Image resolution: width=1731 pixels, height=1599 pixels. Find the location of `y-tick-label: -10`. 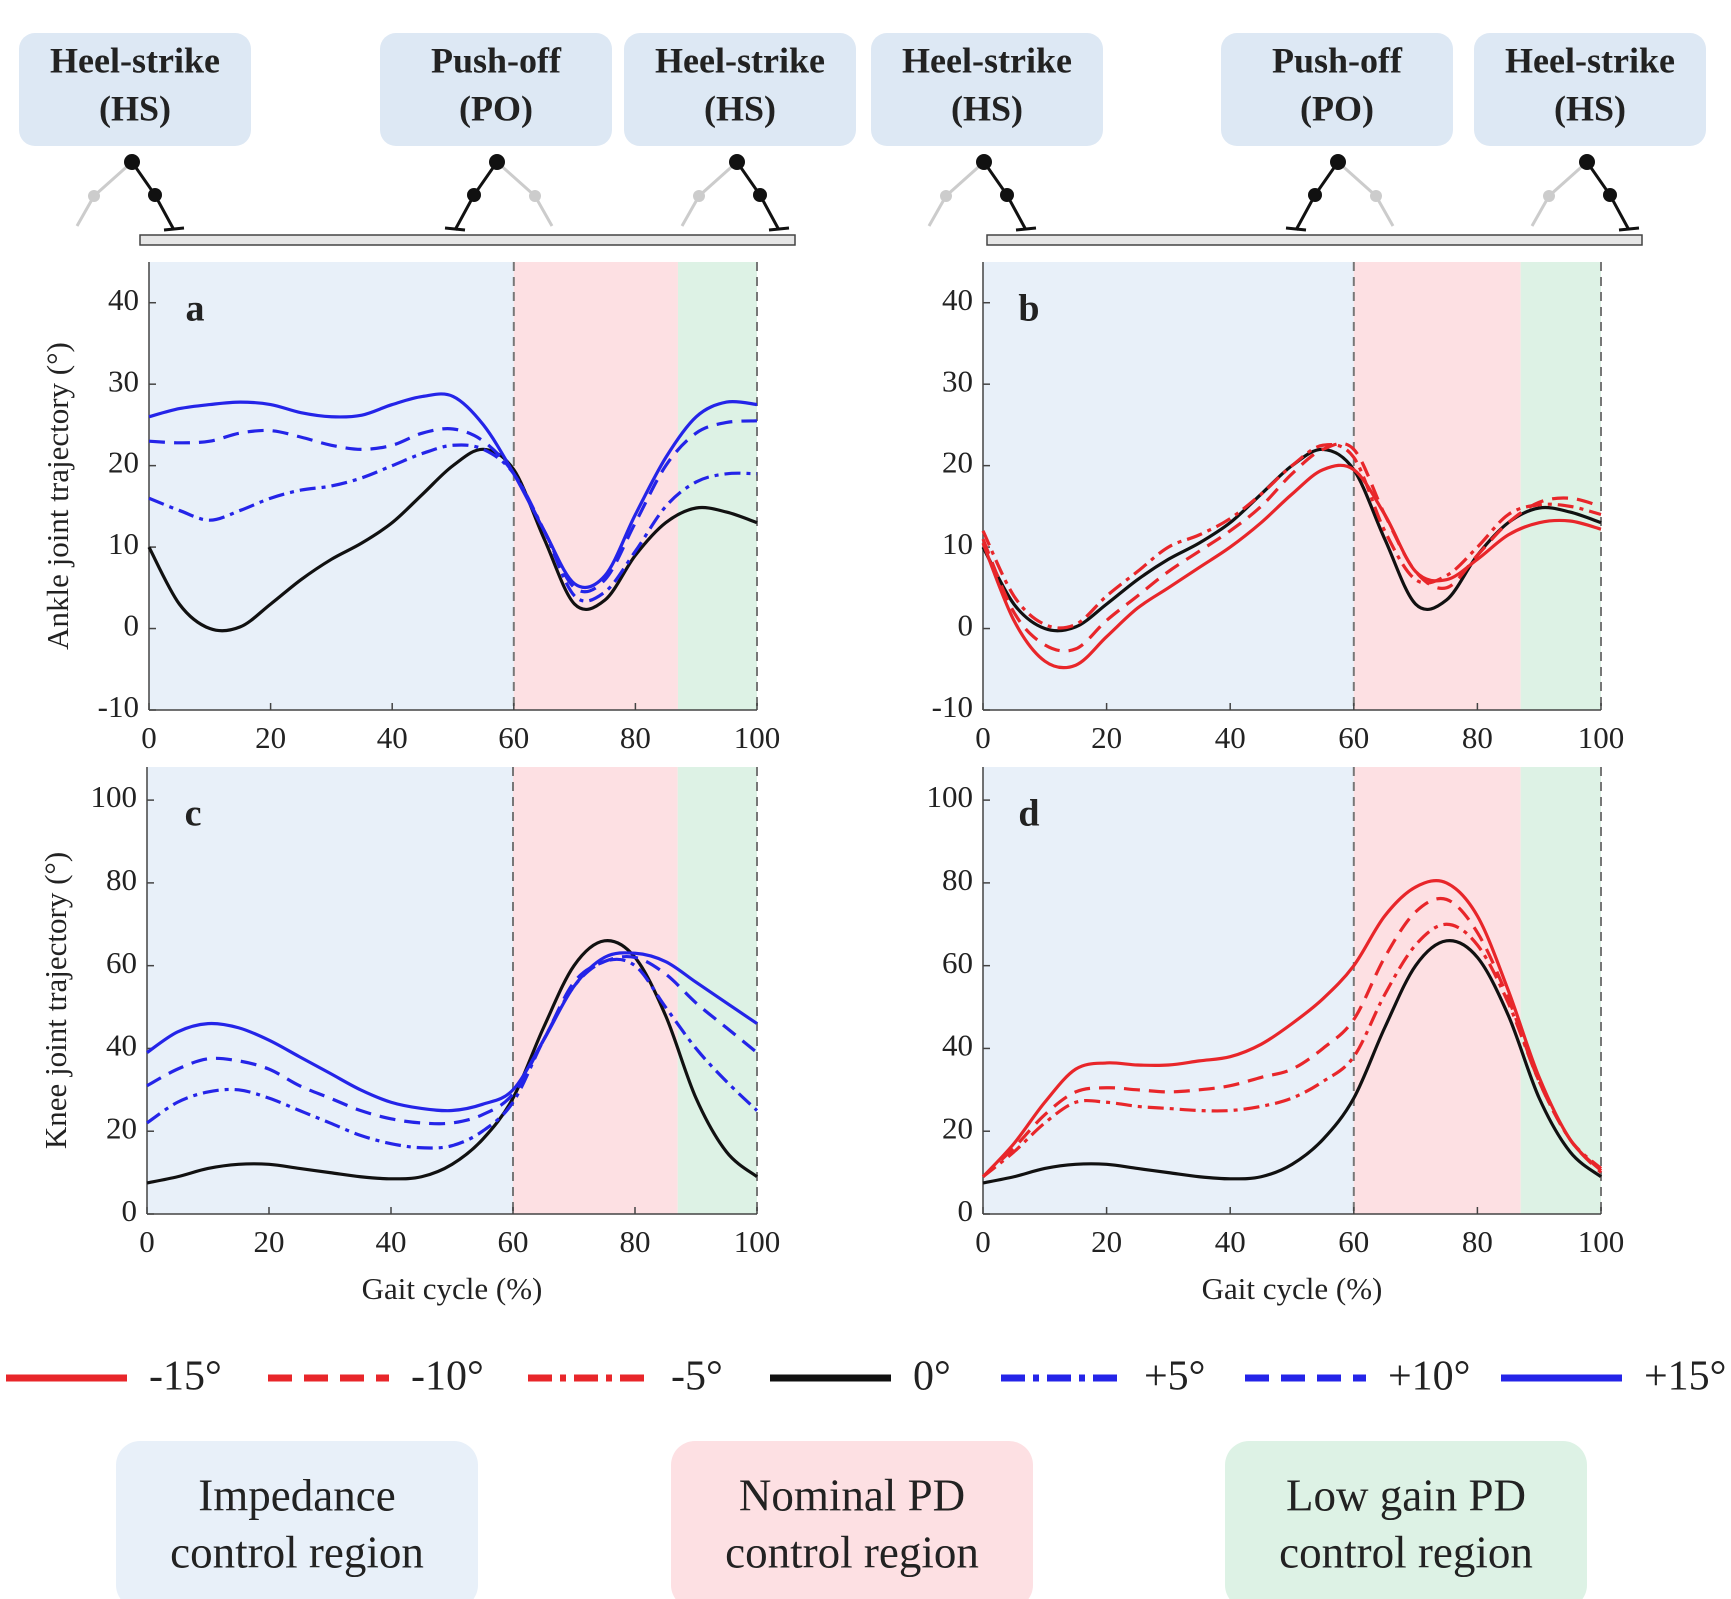

y-tick-label: -10 is located at coordinates (118, 706).